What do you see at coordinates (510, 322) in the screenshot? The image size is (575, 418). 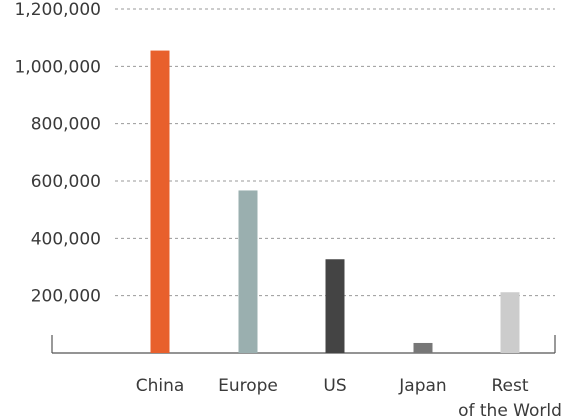 I see `bar-rest-of-the-world` at bounding box center [510, 322].